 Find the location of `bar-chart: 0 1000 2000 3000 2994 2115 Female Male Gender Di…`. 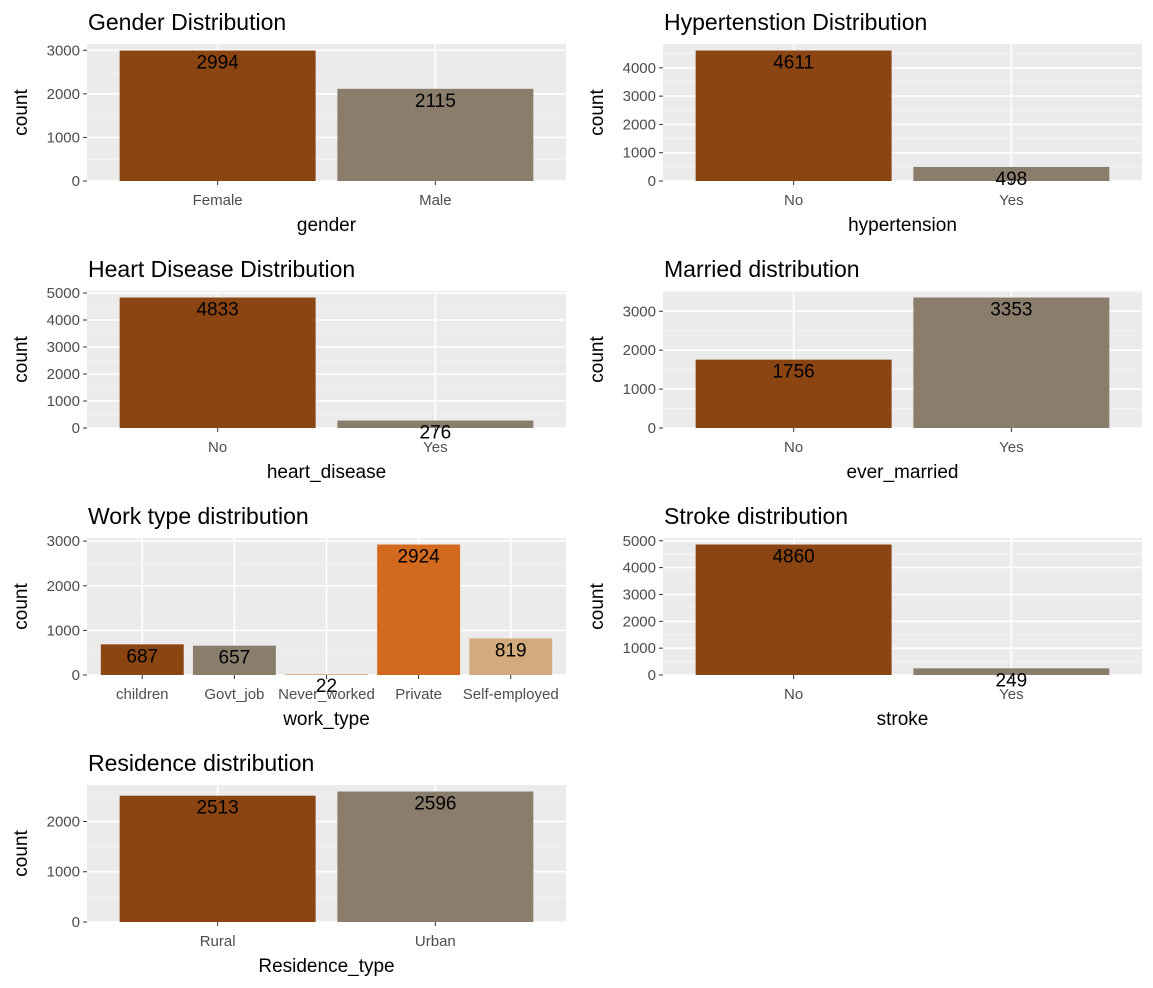

bar-chart: 0 1000 2000 3000 2994 2115 Female Male Gender Di… is located at coordinates (288, 122).